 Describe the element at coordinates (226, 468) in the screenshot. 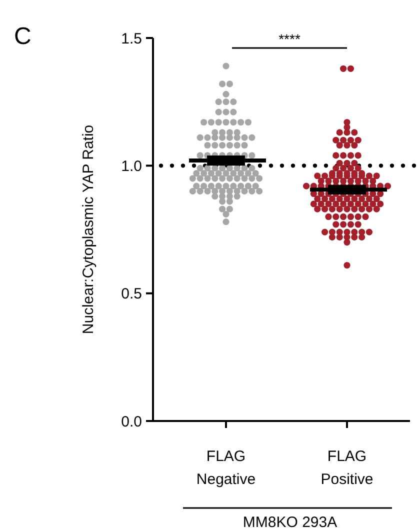

I see `x-tick-label: FLAG Negative` at that location.